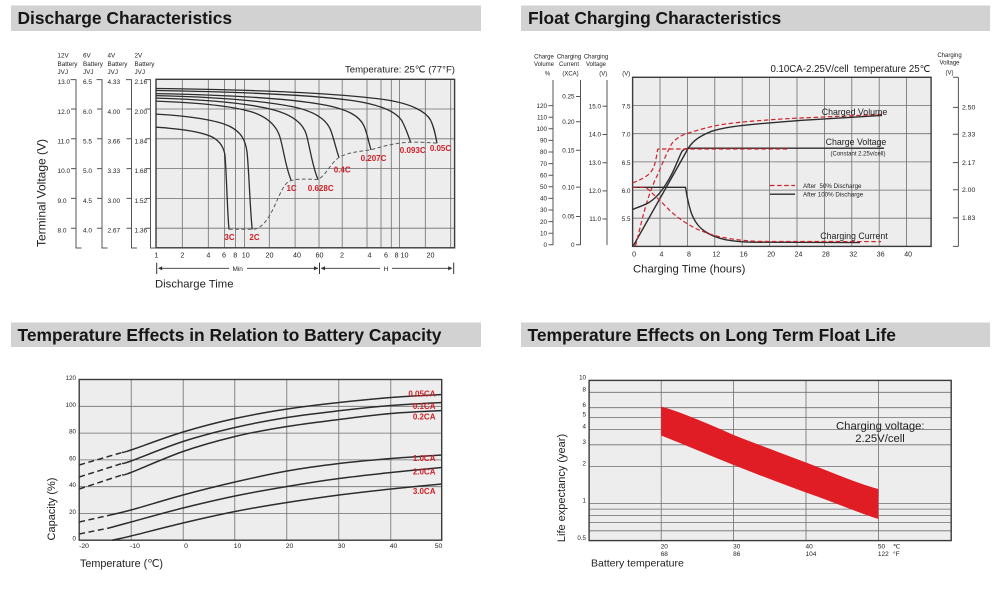  What do you see at coordinates (424, 458) in the screenshot?
I see `svg-text: 1.0CA` at bounding box center [424, 458].